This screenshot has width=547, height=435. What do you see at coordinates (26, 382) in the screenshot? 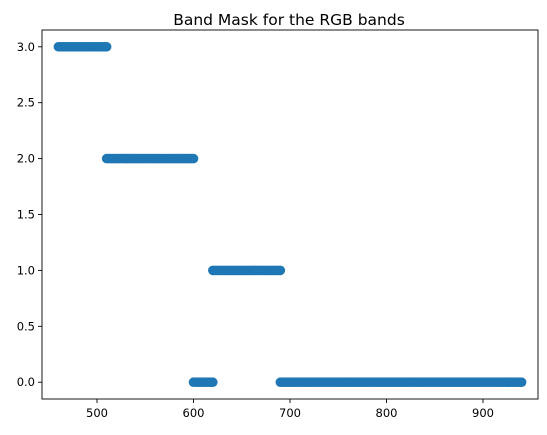
I see `y-tick-label: 0.0` at bounding box center [26, 382].